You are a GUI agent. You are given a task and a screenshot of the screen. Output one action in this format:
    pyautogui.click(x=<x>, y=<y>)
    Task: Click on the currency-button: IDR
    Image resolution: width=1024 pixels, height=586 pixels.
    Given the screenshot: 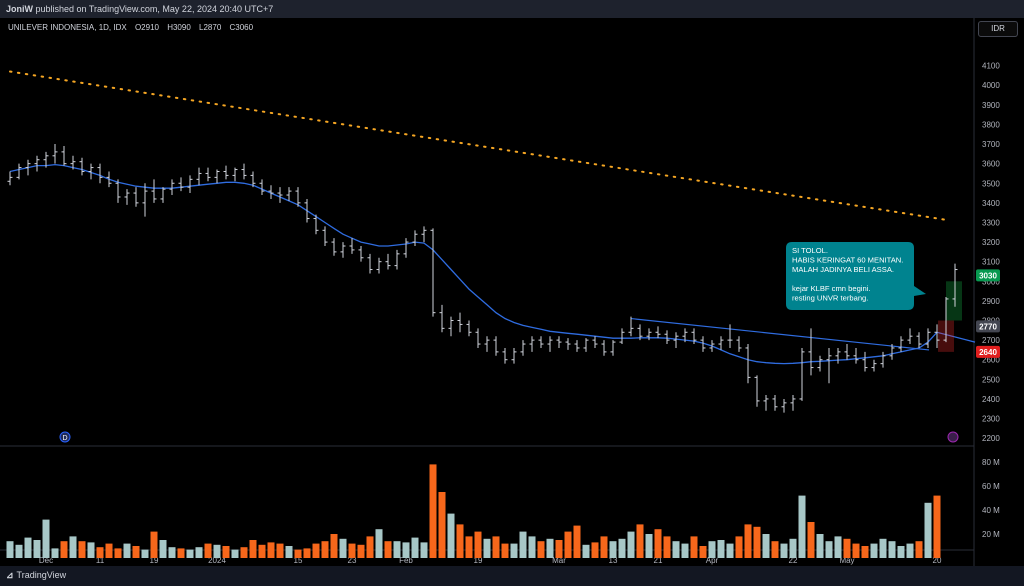 What is the action you would take?
    pyautogui.click(x=998, y=29)
    